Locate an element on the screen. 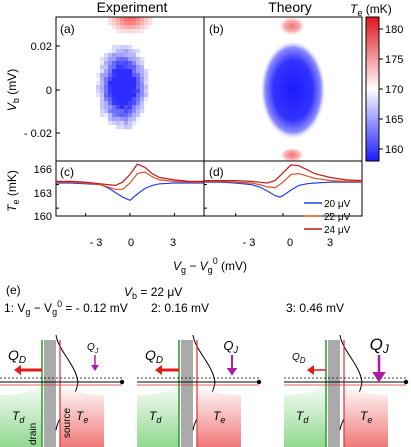 This screenshot has width=411, height=447. case2-label: 2: 0.16 mV is located at coordinates (180, 308).